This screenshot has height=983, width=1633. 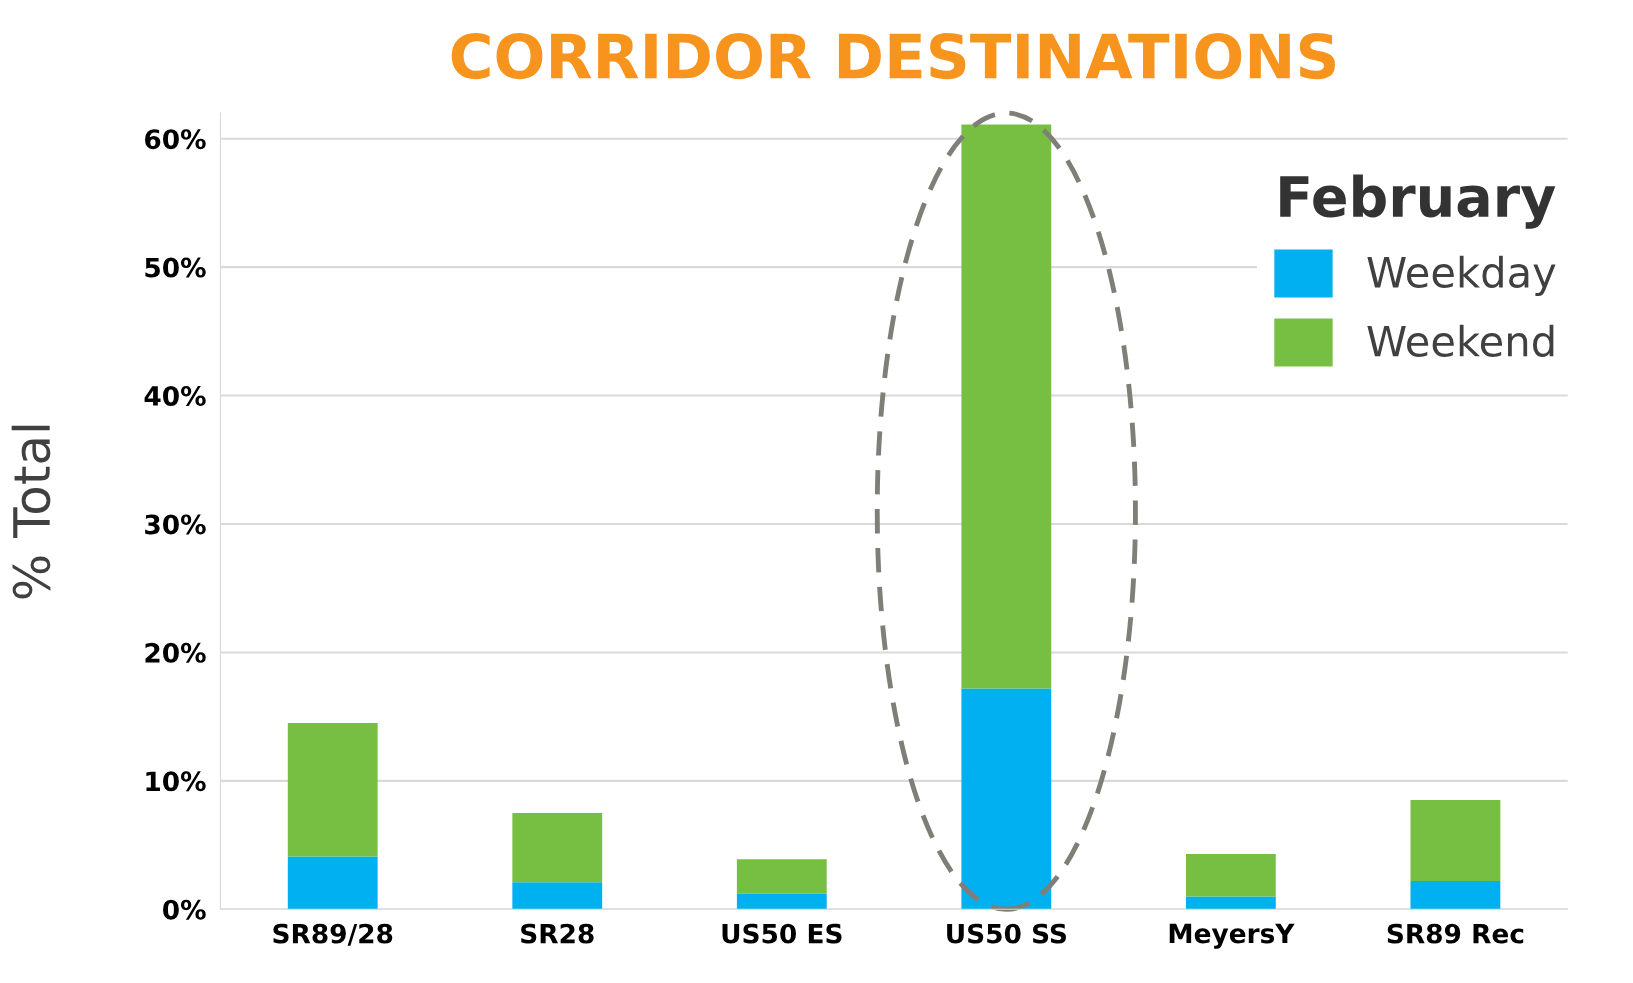 I want to click on y-tick-label: 10%, so click(x=176, y=781).